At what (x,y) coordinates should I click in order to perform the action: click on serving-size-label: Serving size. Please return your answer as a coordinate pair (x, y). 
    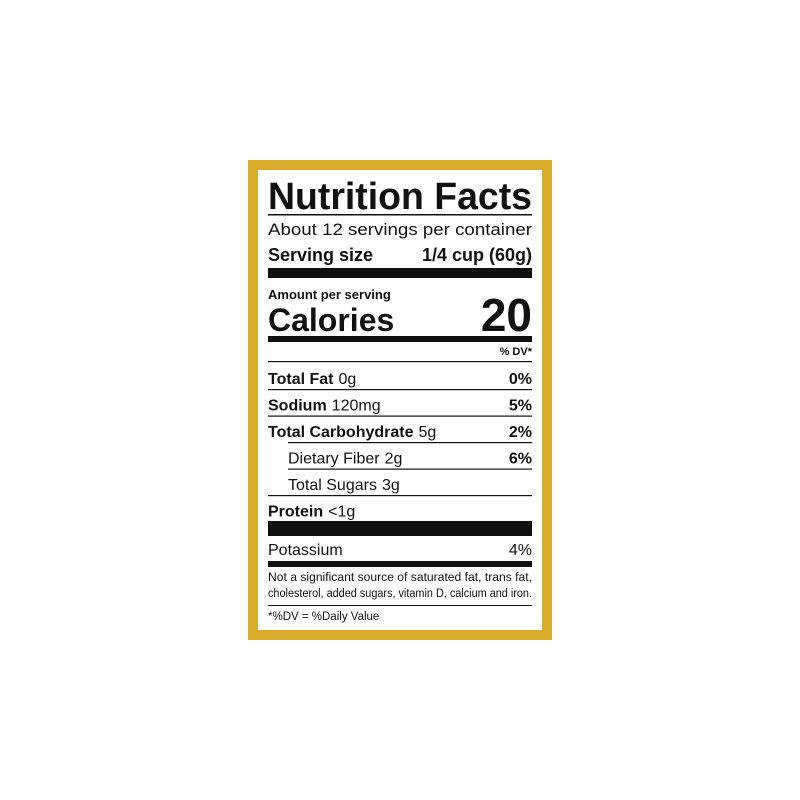
    Looking at the image, I should click on (320, 255).